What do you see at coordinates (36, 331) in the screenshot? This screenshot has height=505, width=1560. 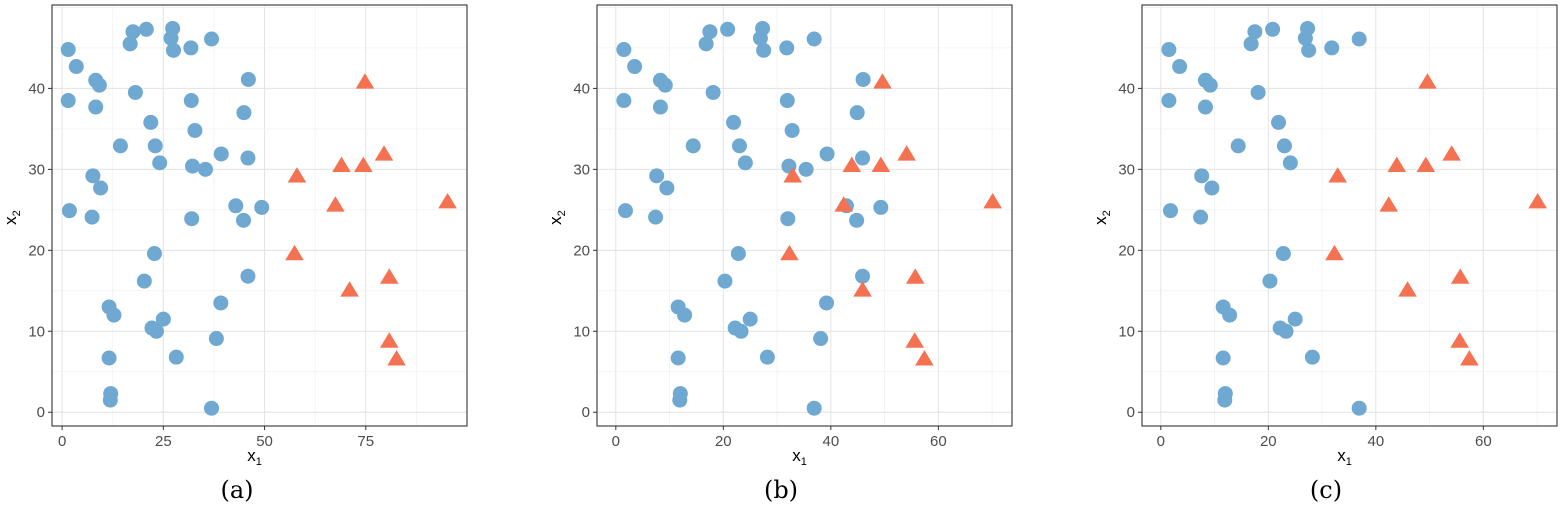 I see `y-tick-label: 10` at bounding box center [36, 331].